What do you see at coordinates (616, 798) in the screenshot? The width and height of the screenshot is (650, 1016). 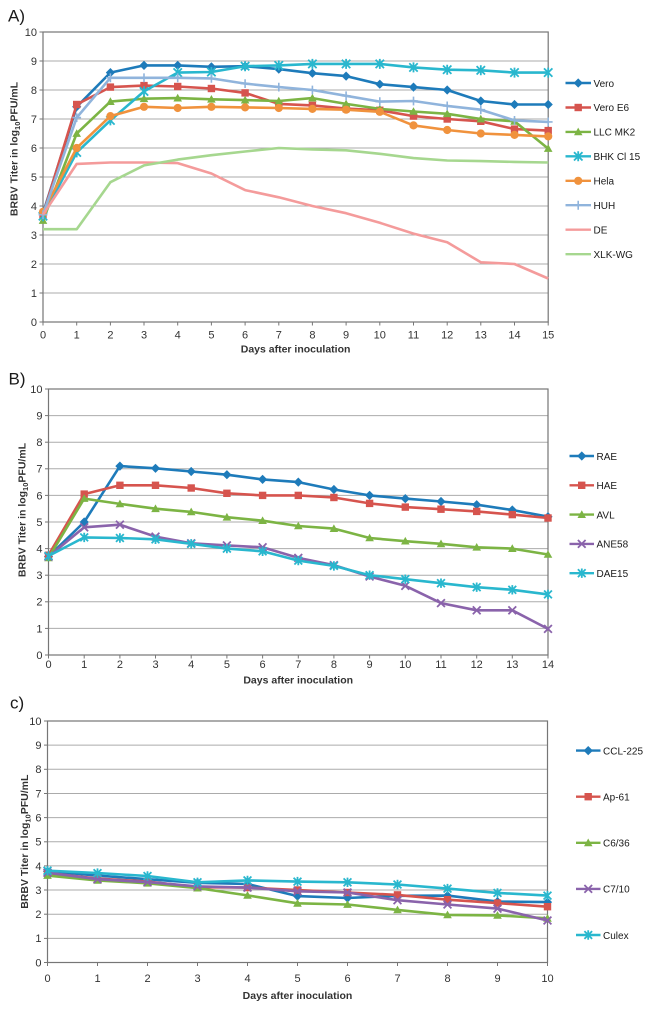 I see `svg-text: Ap-61` at bounding box center [616, 798].